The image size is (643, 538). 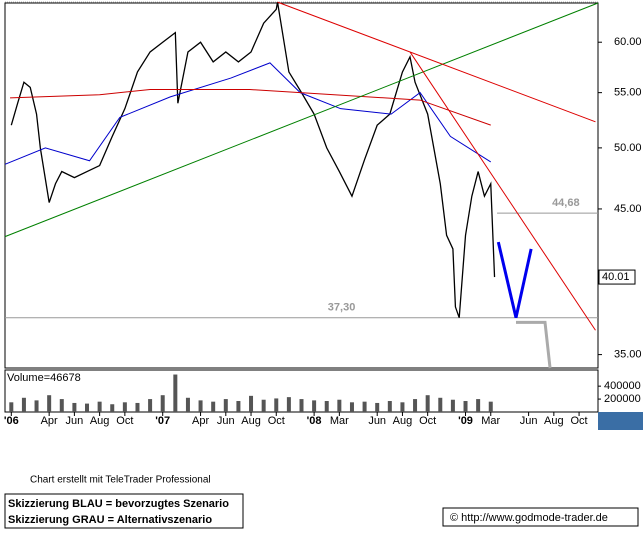 What do you see at coordinates (124, 511) in the screenshot?
I see `legend-box` at bounding box center [124, 511].